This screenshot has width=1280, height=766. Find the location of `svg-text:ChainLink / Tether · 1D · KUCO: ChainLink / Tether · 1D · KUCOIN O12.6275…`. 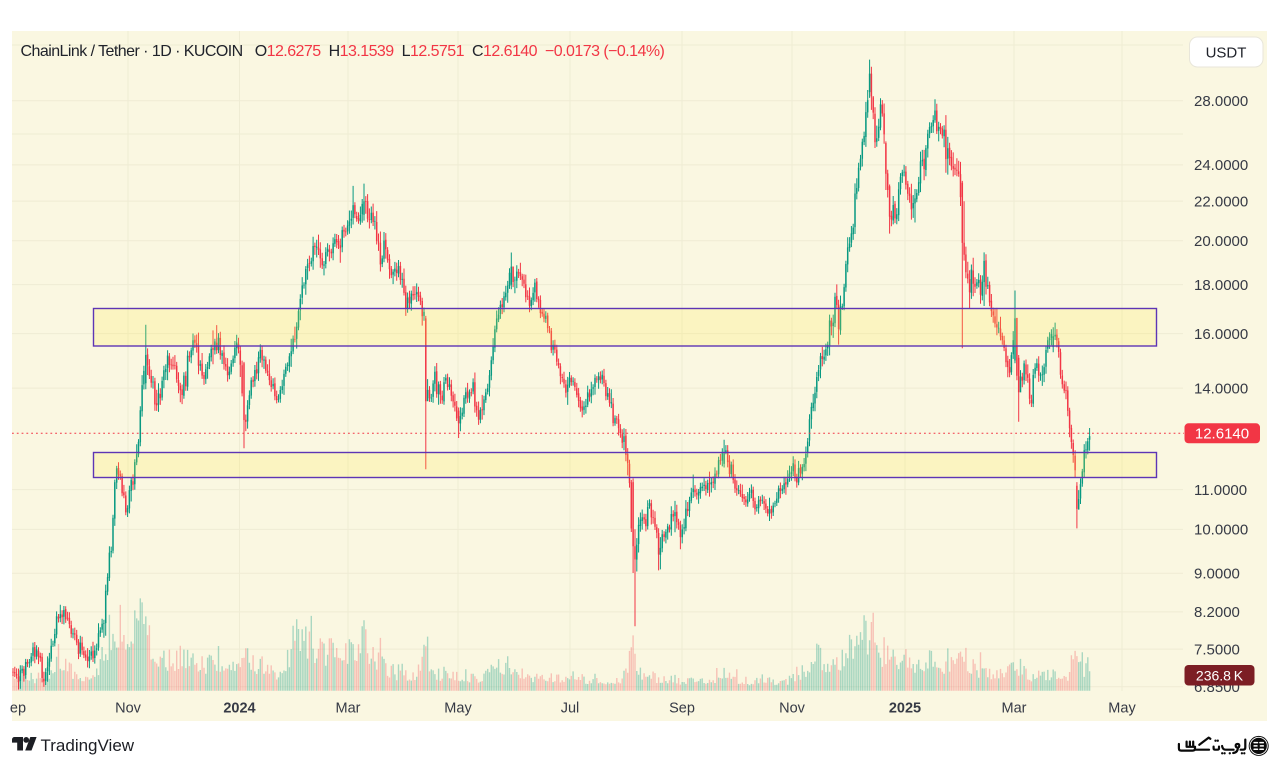

svg-text:ChainLink / Tether · 1D · KUCO: ChainLink / Tether · 1D · KUCOIN O12.6275… is located at coordinates (343, 51).